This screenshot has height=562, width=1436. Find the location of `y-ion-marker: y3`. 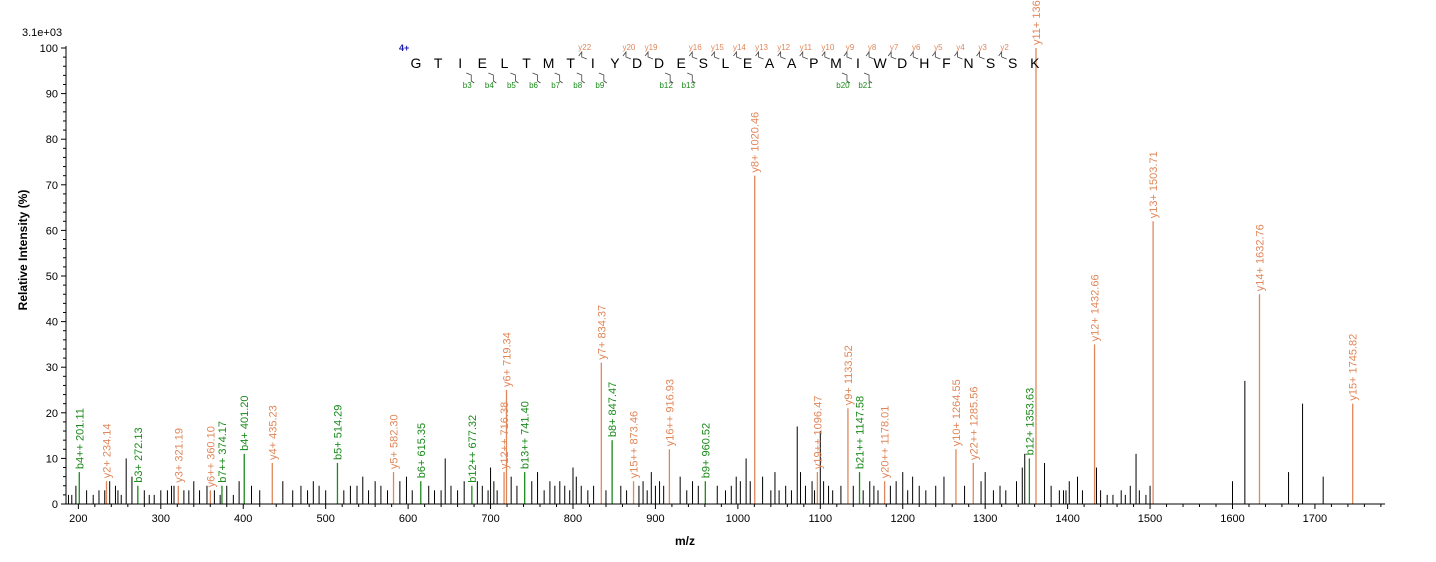

y-ion-marker: y3 is located at coordinates (982, 47).